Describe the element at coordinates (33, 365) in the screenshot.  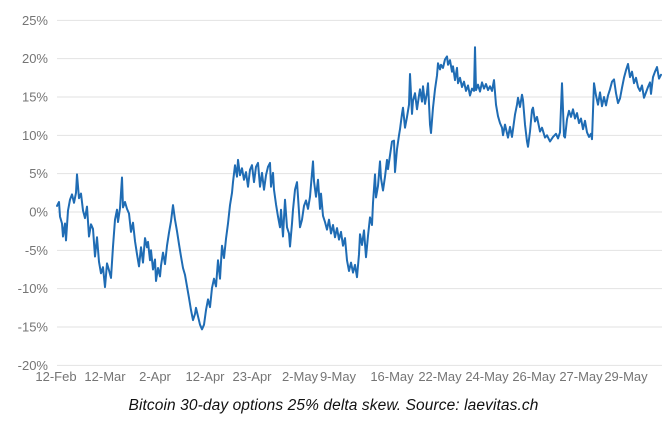
I see `y-axis-tick-label: -20%` at that location.